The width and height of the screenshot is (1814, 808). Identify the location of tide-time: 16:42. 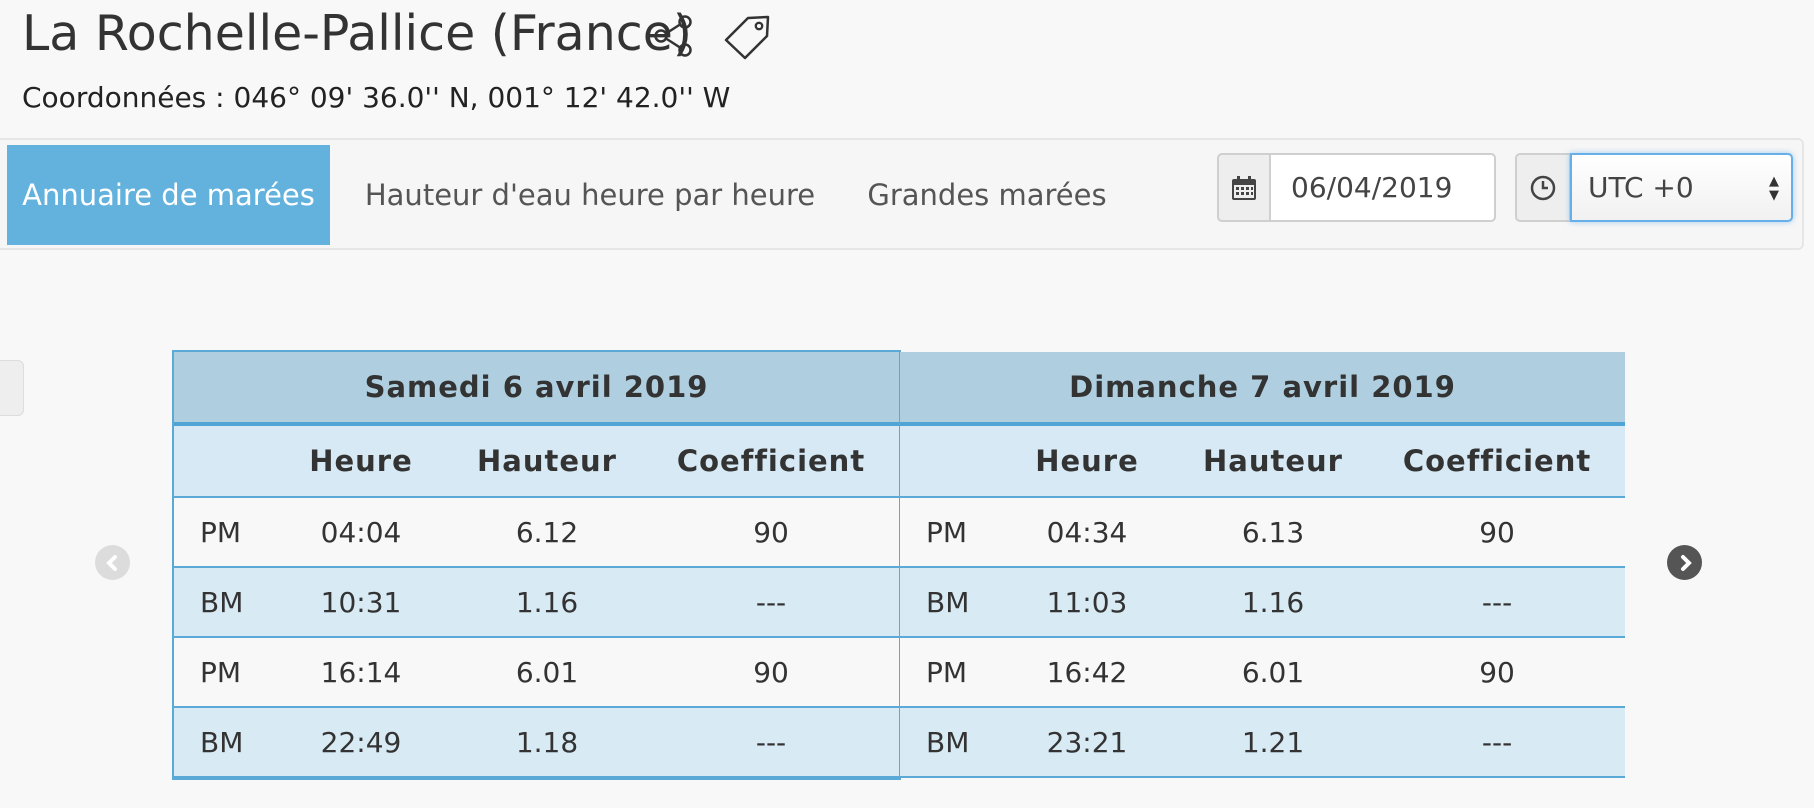
(1087, 672).